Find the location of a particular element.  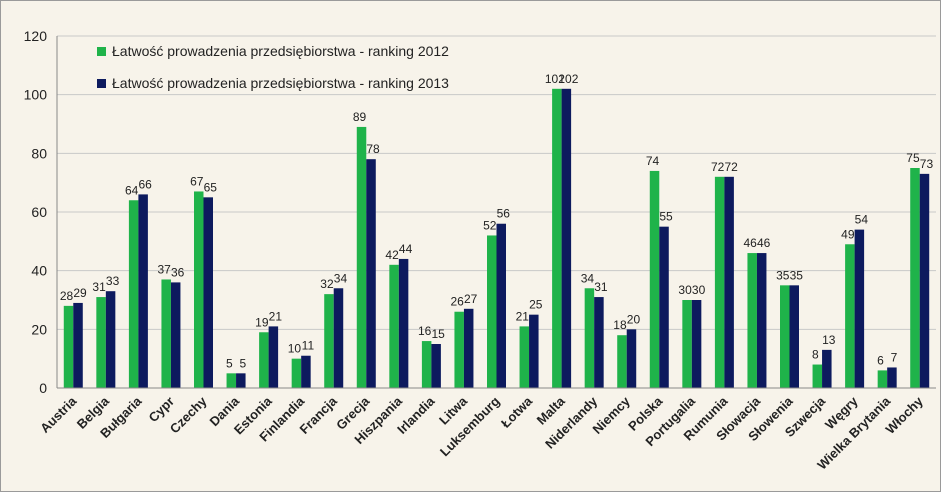

data-label: 11 is located at coordinates (308, 346).